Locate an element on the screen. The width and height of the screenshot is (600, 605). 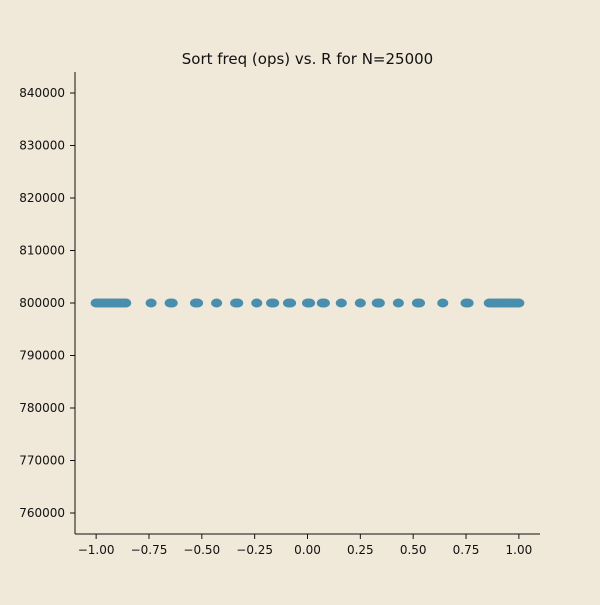
x-axis: −1.00 −0.75 −0.50 −0.25 0.00 0.25 0.50 0.75 1.00 is located at coordinates (307, 545).